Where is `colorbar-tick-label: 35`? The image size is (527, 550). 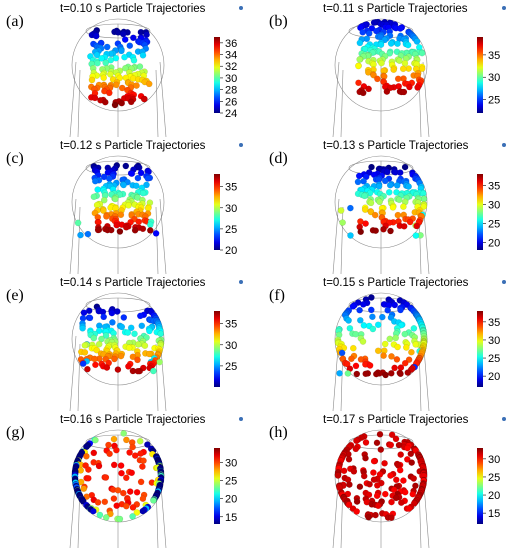
colorbar-tick-label: 35 is located at coordinates (494, 323).